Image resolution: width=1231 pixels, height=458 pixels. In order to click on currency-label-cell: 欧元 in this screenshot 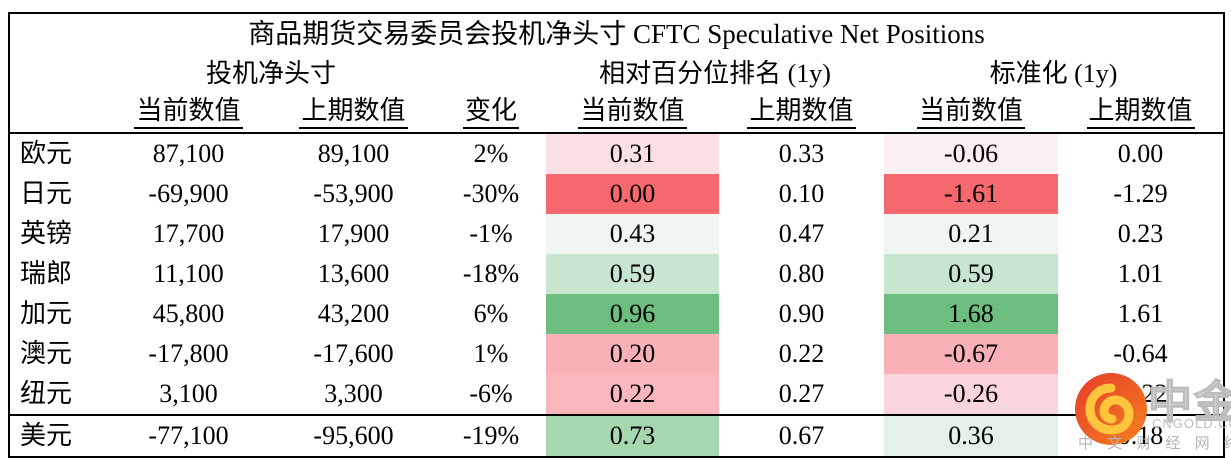, I will do `click(46, 153)`.